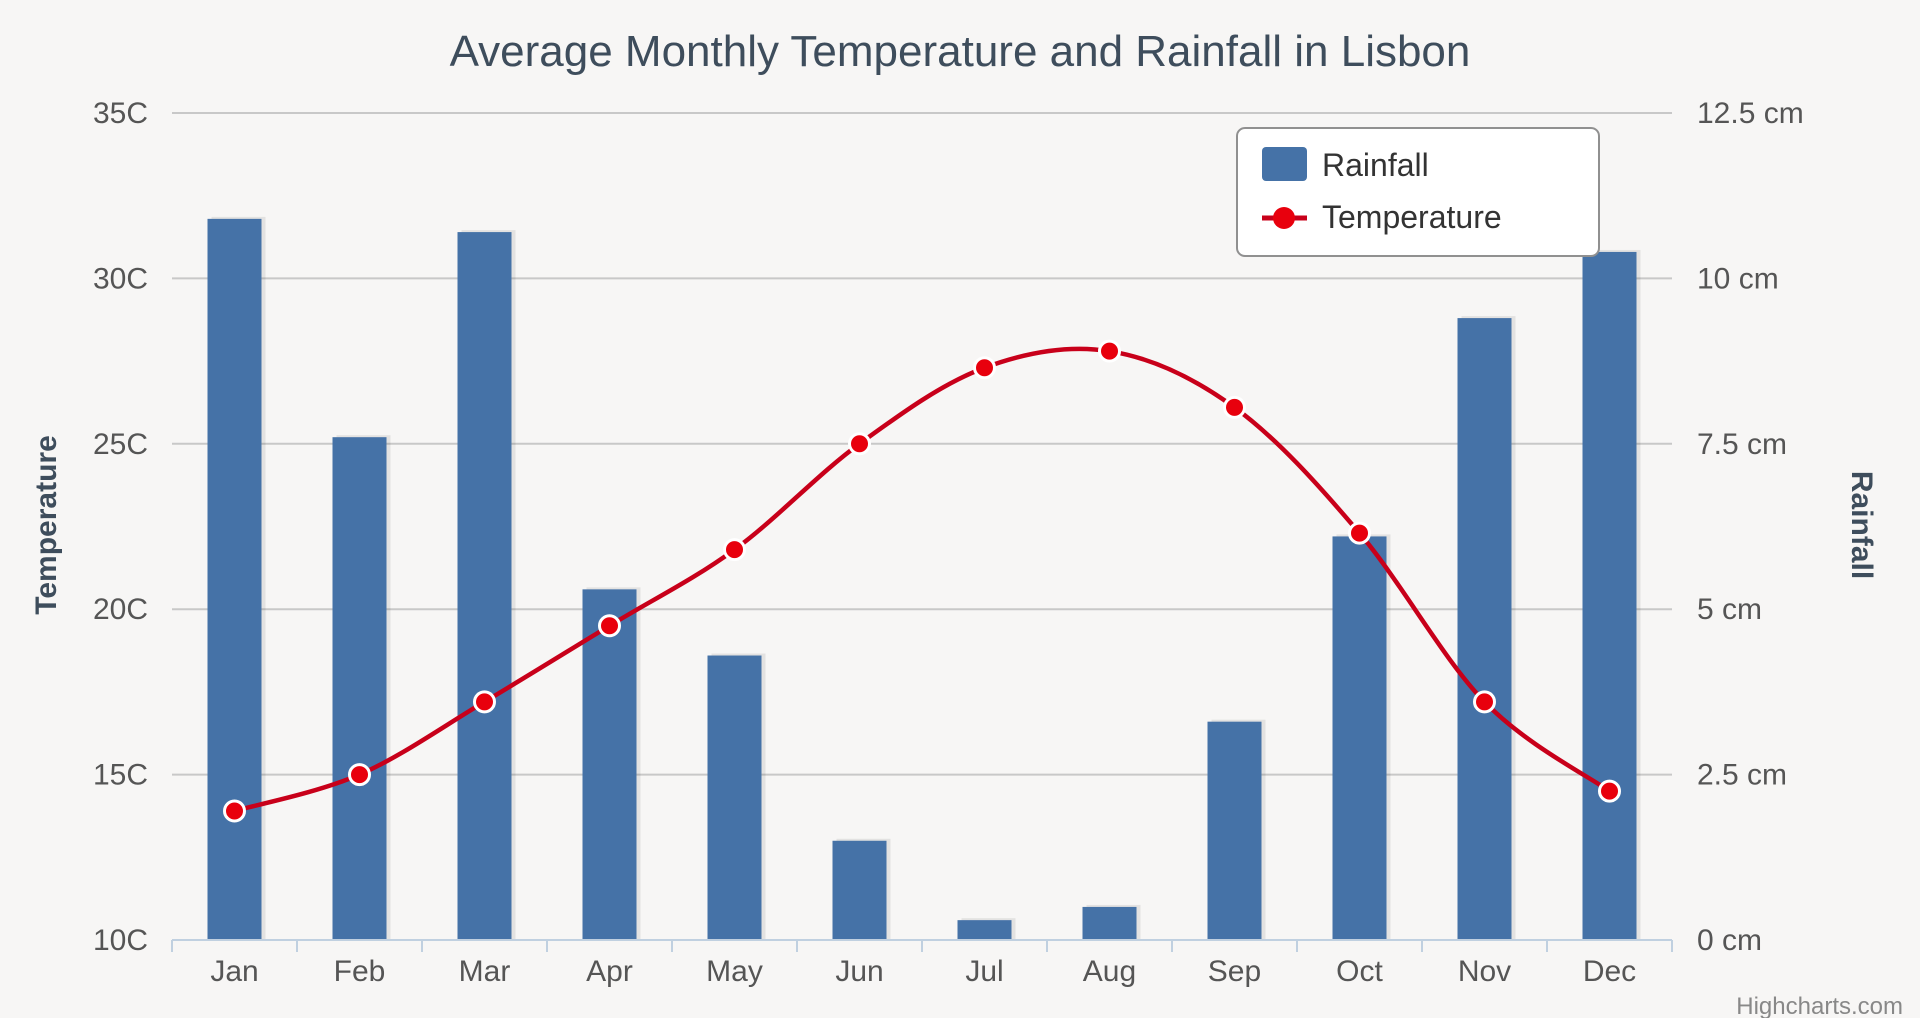 This screenshot has height=1018, width=1920. Describe the element at coordinates (120, 113) in the screenshot. I see `left-tick-label: 35C` at that location.